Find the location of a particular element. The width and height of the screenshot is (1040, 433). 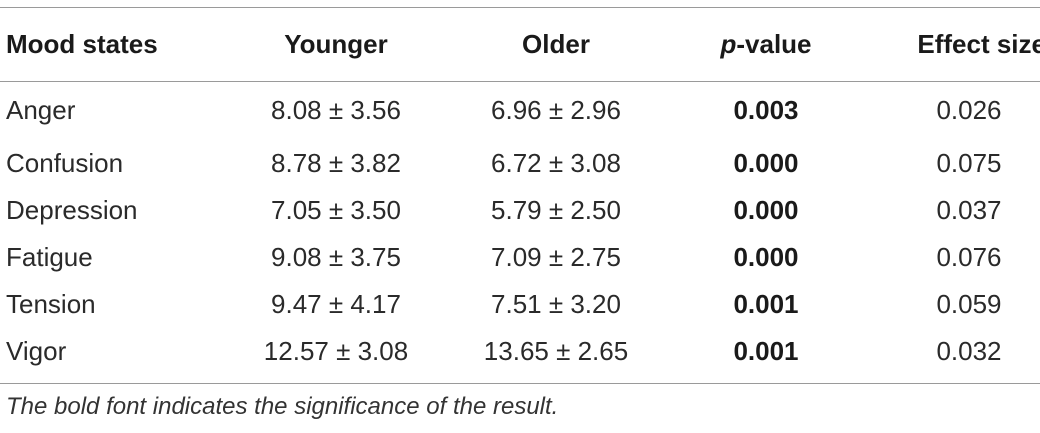

header-p-value: p-value is located at coordinates (766, 44).